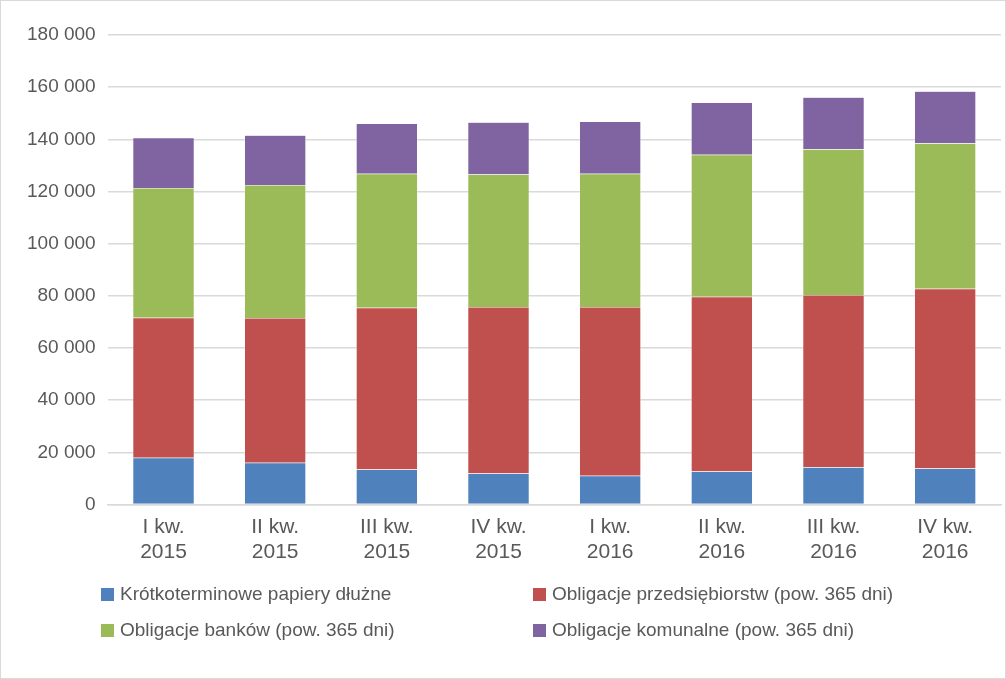 Image resolution: width=1006 pixels, height=679 pixels. Describe the element at coordinates (257, 630) in the screenshot. I see `legend-label: Obligacje banków (pow. 365 dni)` at that location.